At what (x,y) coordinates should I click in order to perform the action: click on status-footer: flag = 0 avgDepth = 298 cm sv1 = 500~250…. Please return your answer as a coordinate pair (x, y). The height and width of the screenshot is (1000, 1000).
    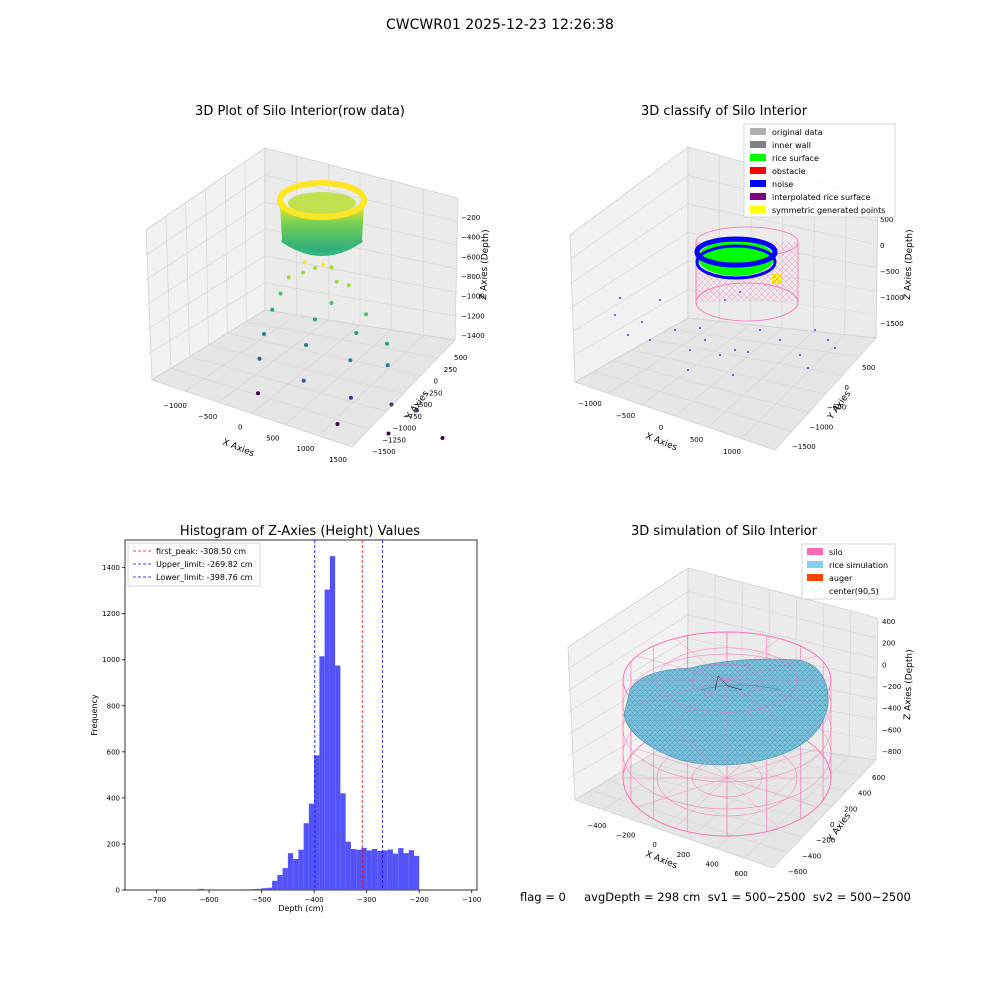
    Looking at the image, I should click on (715, 897).